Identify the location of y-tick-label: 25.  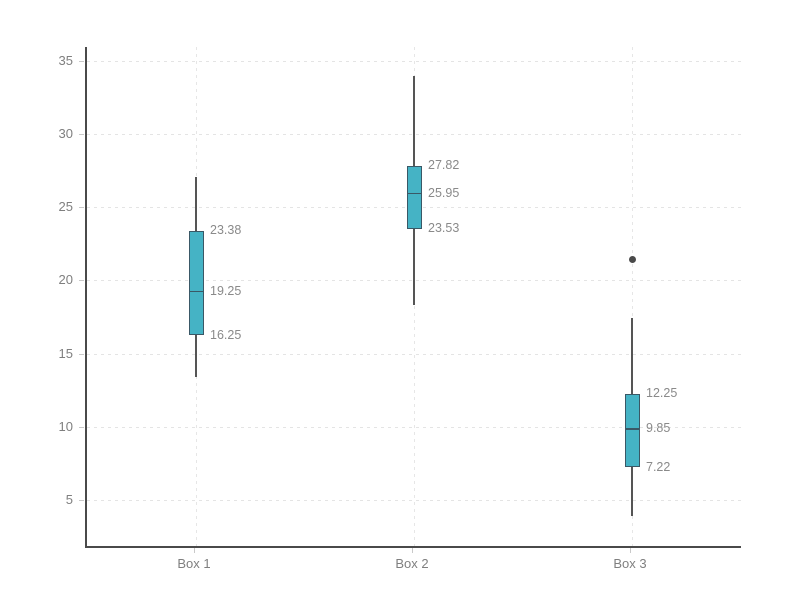
(65, 207).